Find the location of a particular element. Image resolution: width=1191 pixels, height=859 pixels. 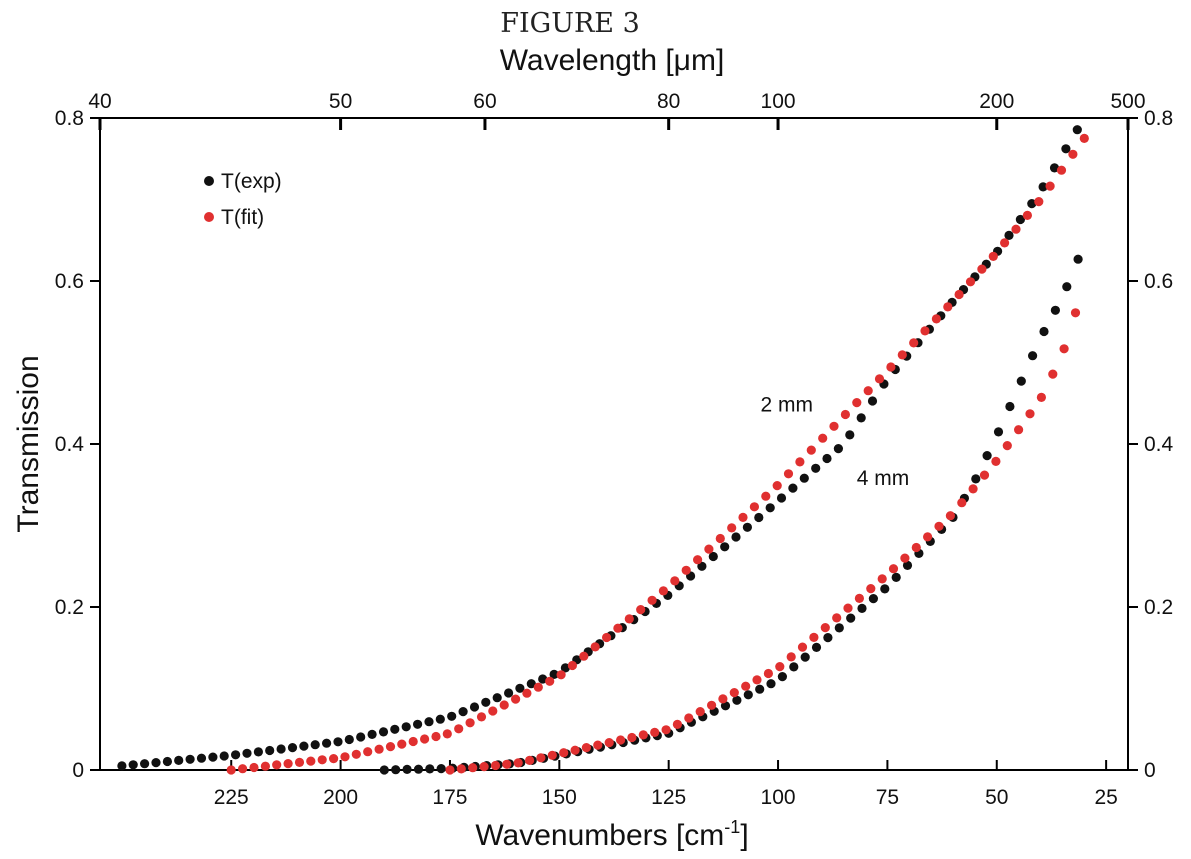

x-tick-label: 225 is located at coordinates (231, 797).